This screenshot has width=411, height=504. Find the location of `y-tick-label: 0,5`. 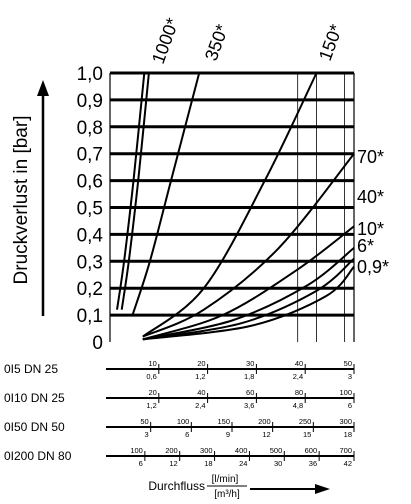

y-tick-label: 0,5 is located at coordinates (90, 209).